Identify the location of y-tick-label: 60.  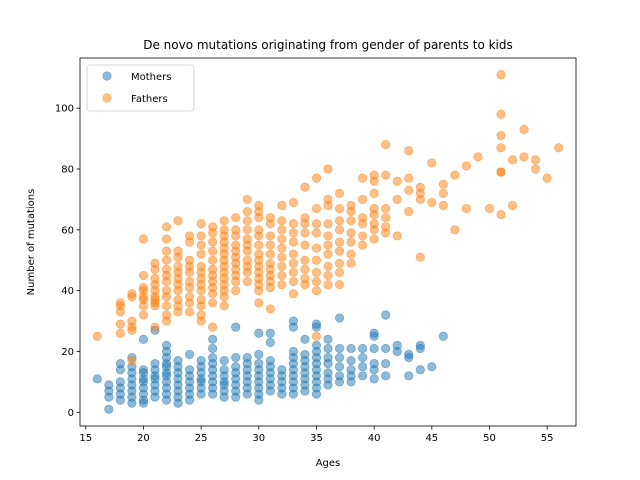
(67, 230).